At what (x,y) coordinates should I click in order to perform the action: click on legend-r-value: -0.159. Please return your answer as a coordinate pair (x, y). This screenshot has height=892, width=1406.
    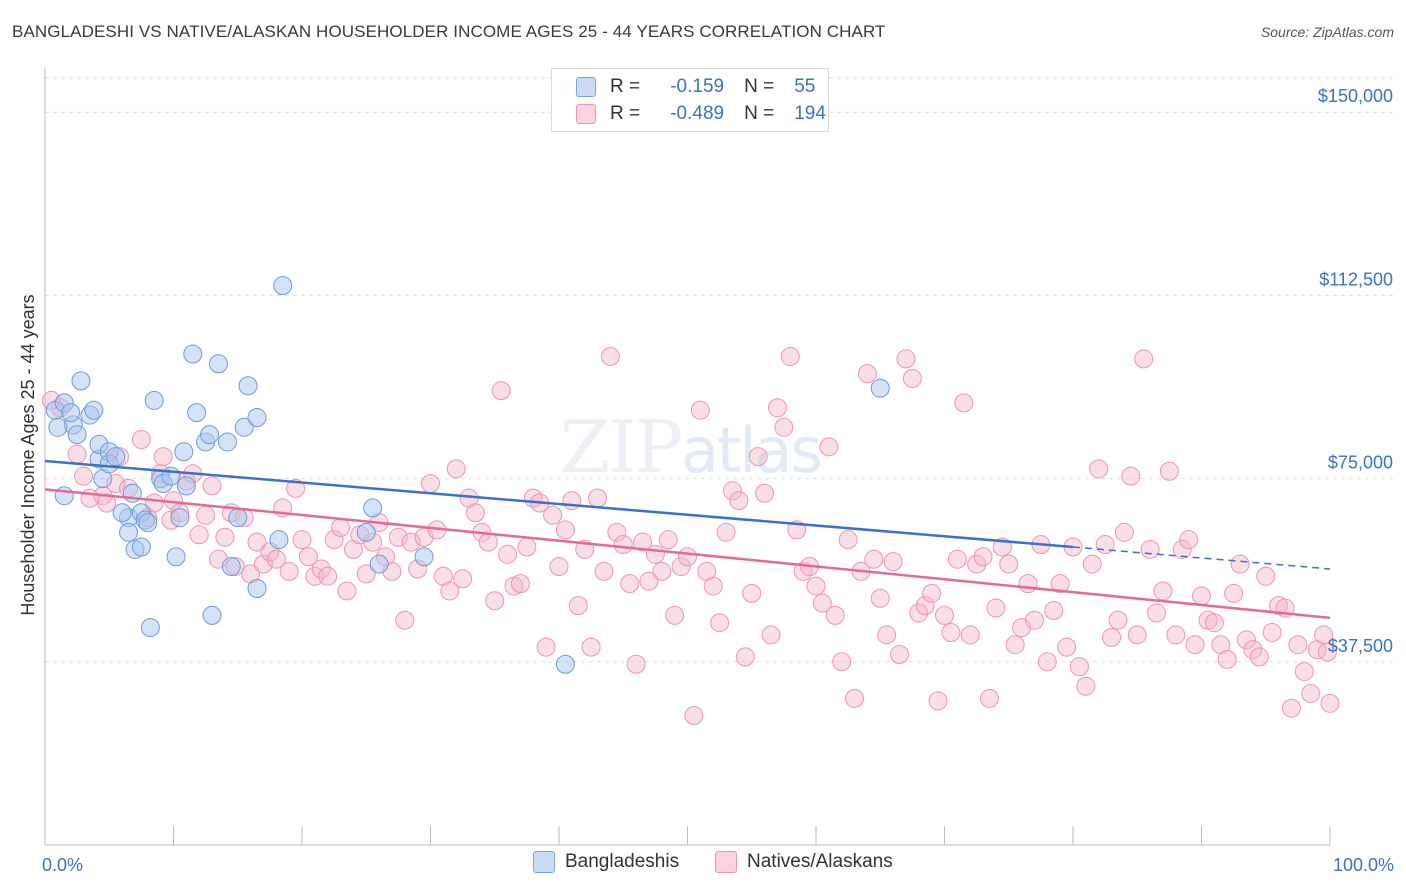
    Looking at the image, I should click on (697, 86).